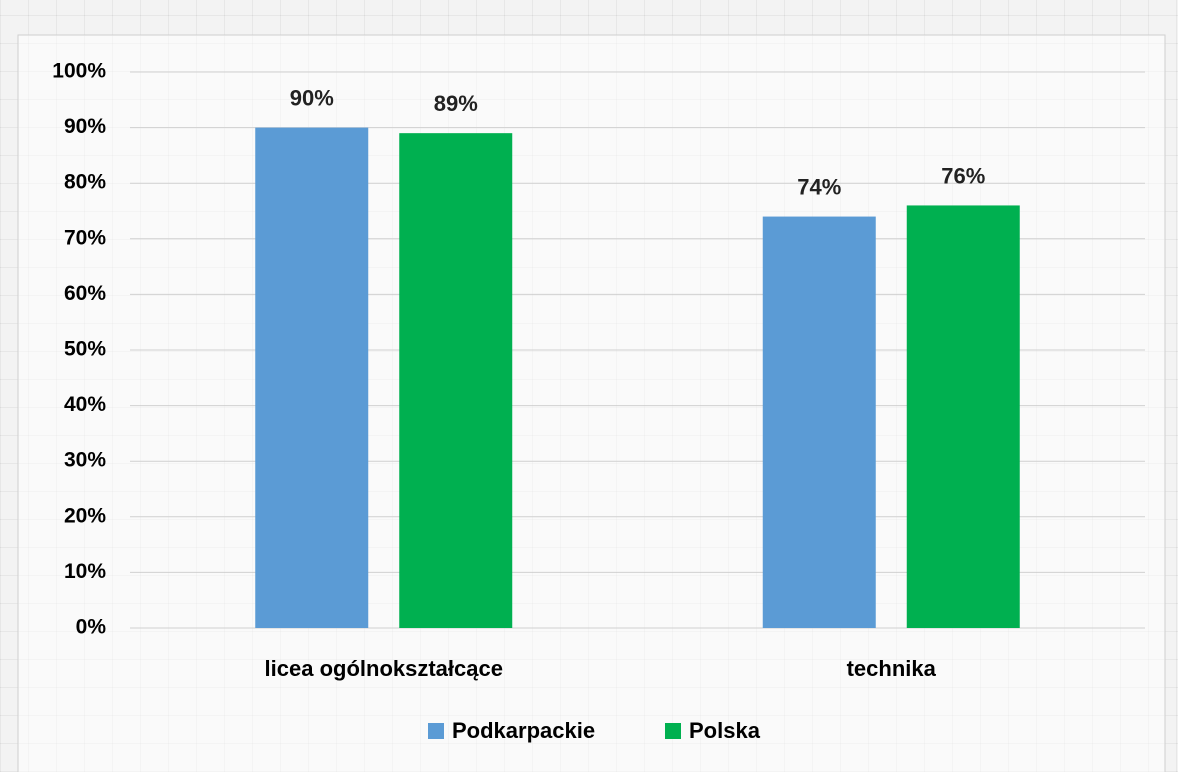 Image resolution: width=1178 pixels, height=772 pixels. Describe the element at coordinates (85, 237) in the screenshot. I see `y-tick-label: 70%` at that location.